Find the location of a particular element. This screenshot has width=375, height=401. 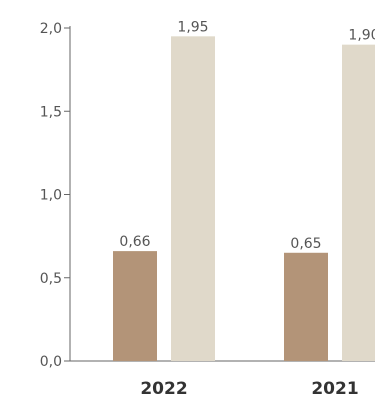

bar-value-label: 1,90 is located at coordinates (361, 36).